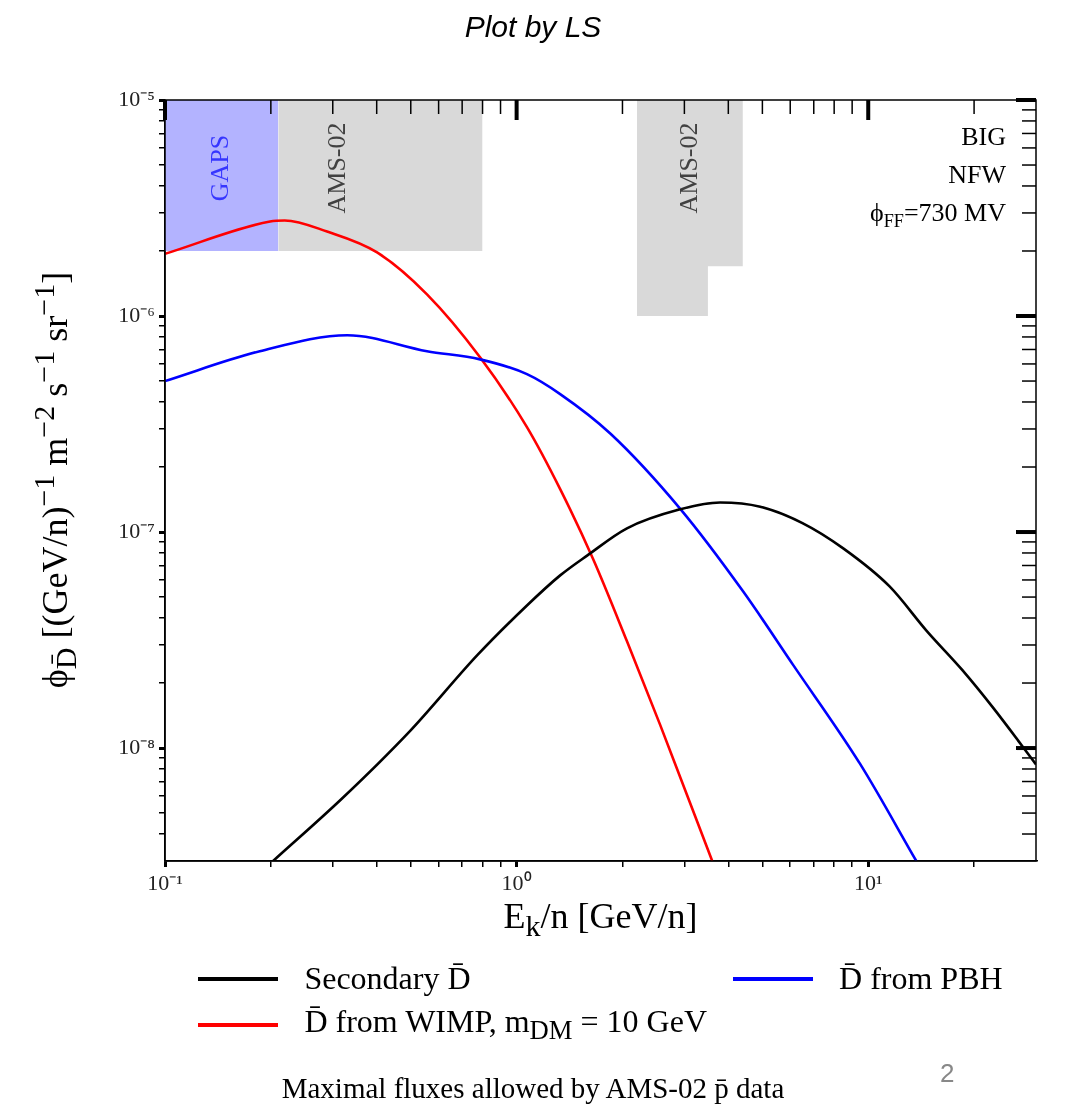 This screenshot has height=1111, width=1066. Describe the element at coordinates (506, 1025) in the screenshot. I see `legend-label: D̄ from WIMP, m$_{DM}$ = 10 GeV` at that location.